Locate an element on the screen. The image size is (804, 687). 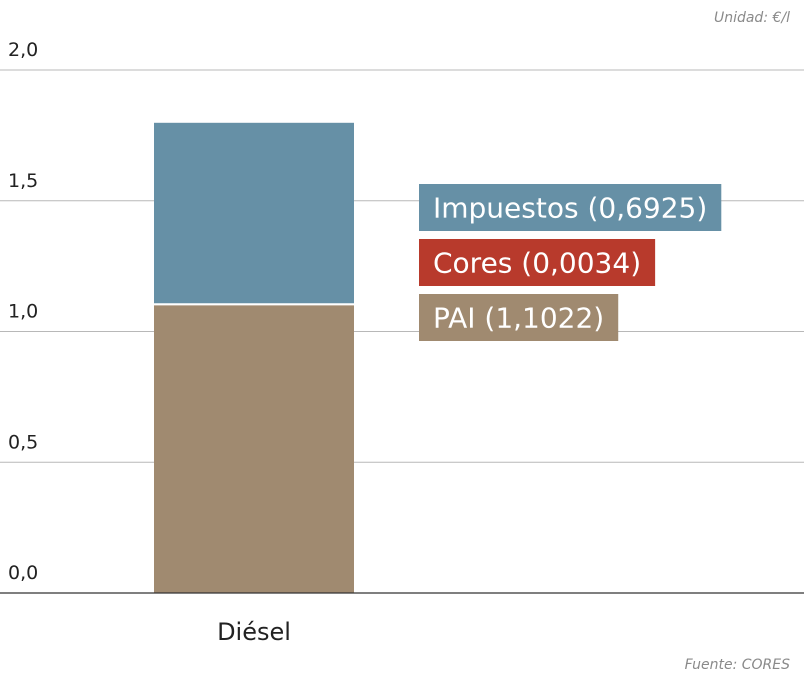
x-category-label: Diésel is located at coordinates (254, 632).